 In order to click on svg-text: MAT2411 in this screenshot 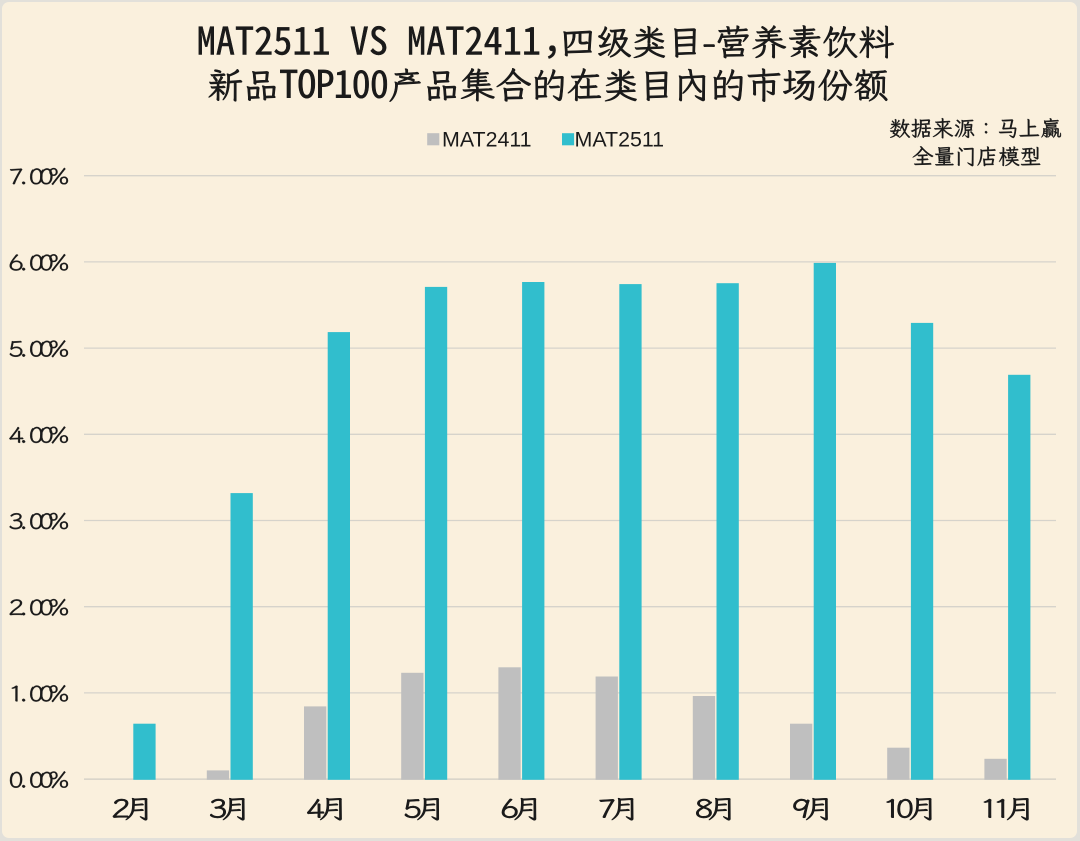, I will do `click(487, 140)`.